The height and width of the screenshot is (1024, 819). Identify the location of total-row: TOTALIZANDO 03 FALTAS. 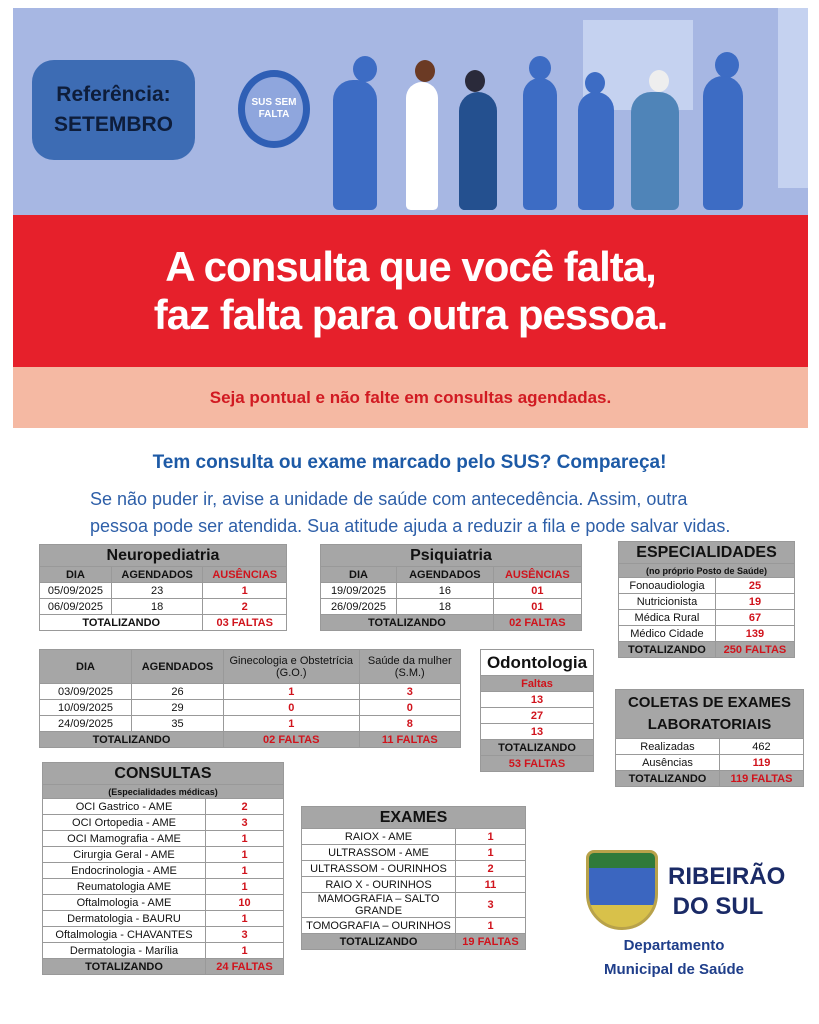
(162, 622).